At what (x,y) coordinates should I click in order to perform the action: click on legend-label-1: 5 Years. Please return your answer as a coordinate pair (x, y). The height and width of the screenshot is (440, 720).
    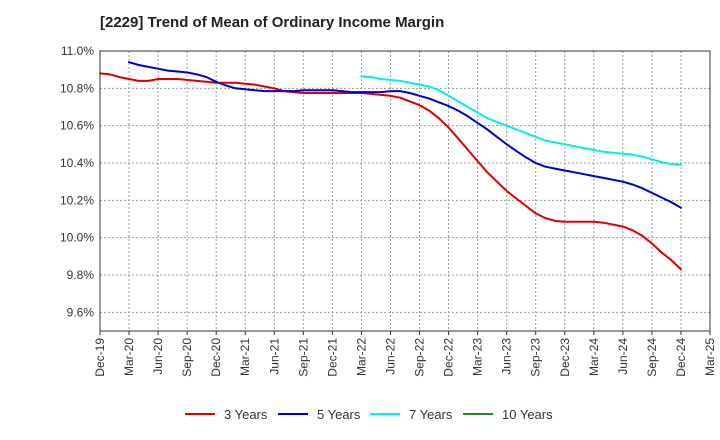
    Looking at the image, I should click on (339, 414).